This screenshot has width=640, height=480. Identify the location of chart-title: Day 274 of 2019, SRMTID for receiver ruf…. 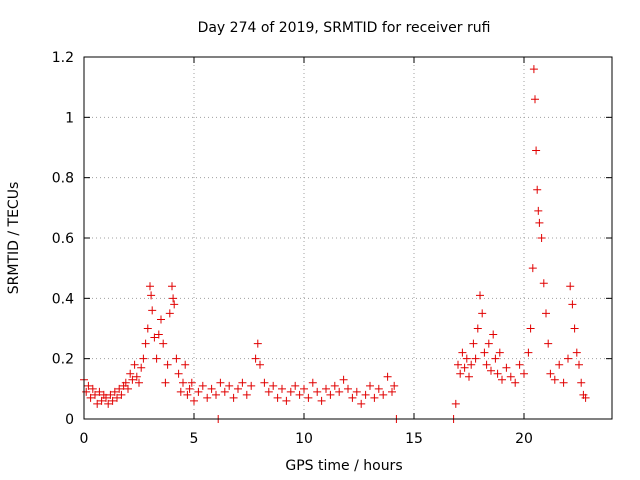
(344, 28).